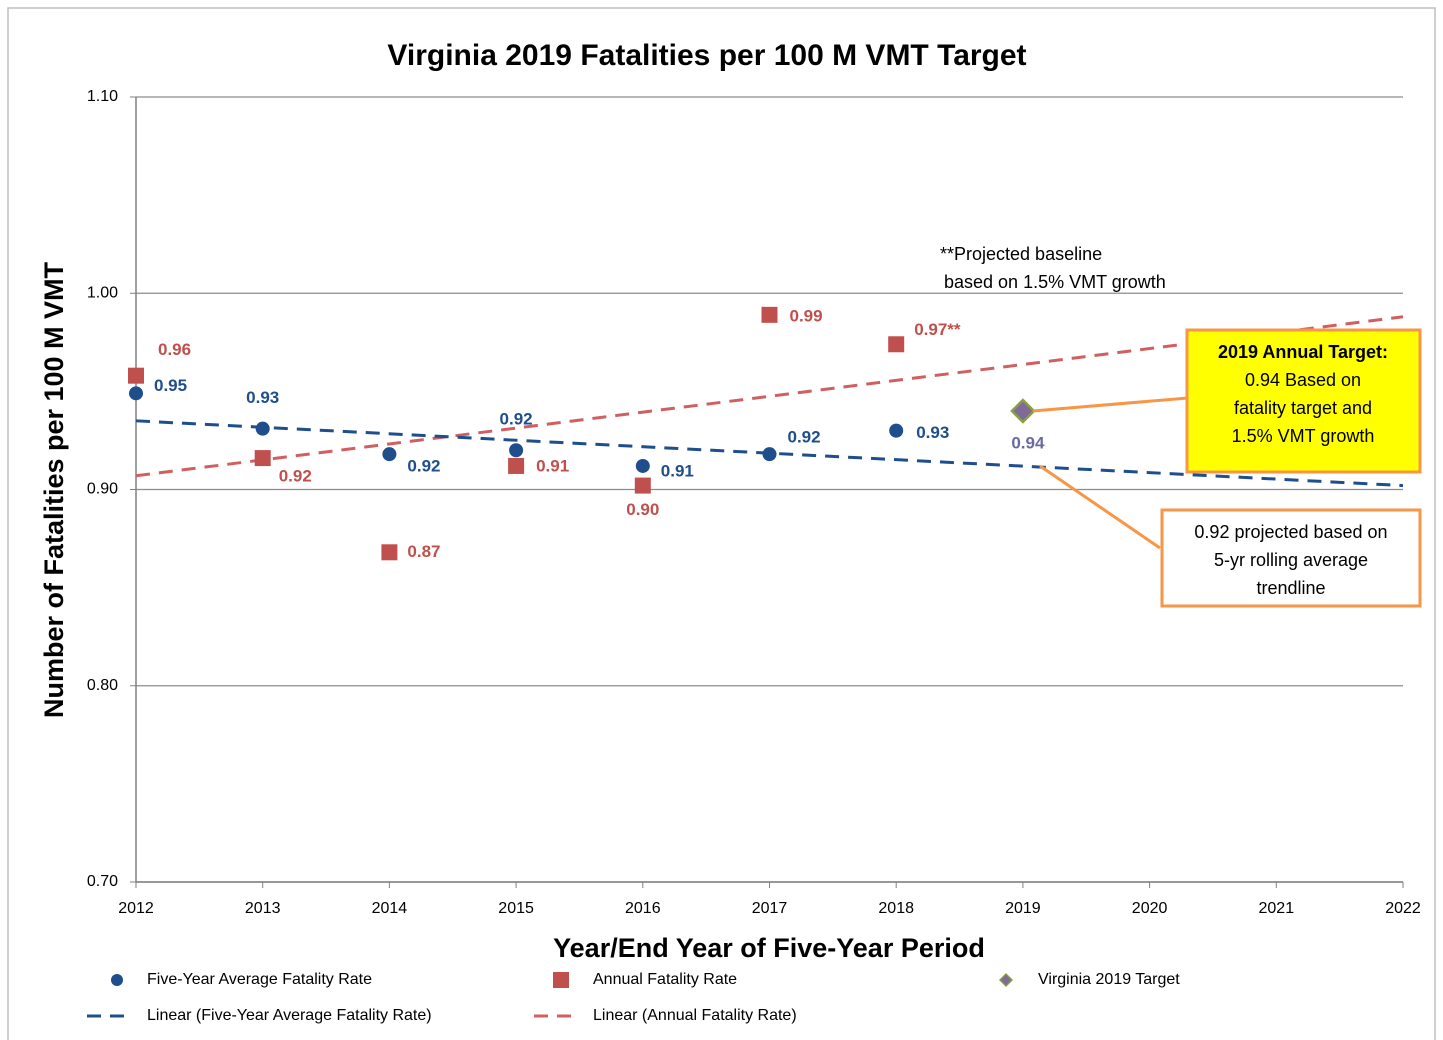  I want to click on legend-label: Five-Year Average Fatality Rate, so click(259, 979).